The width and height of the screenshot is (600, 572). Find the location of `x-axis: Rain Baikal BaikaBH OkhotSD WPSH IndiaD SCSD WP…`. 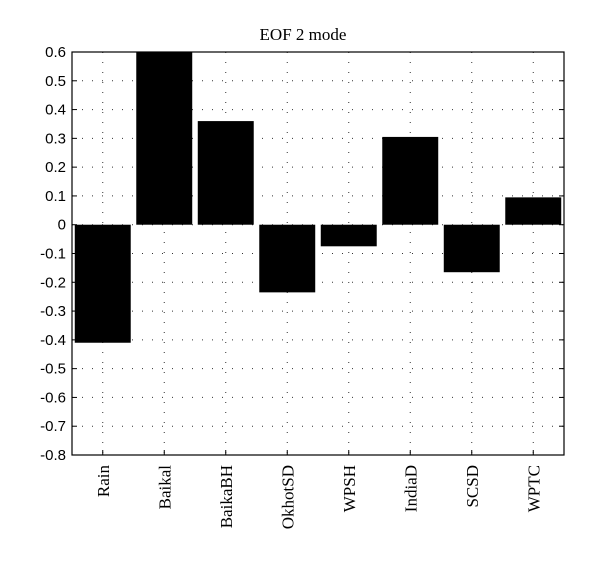

x-axis: Rain Baikal BaikaBH OkhotSD WPSH IndiaD SCSD WP… is located at coordinates (318, 489).